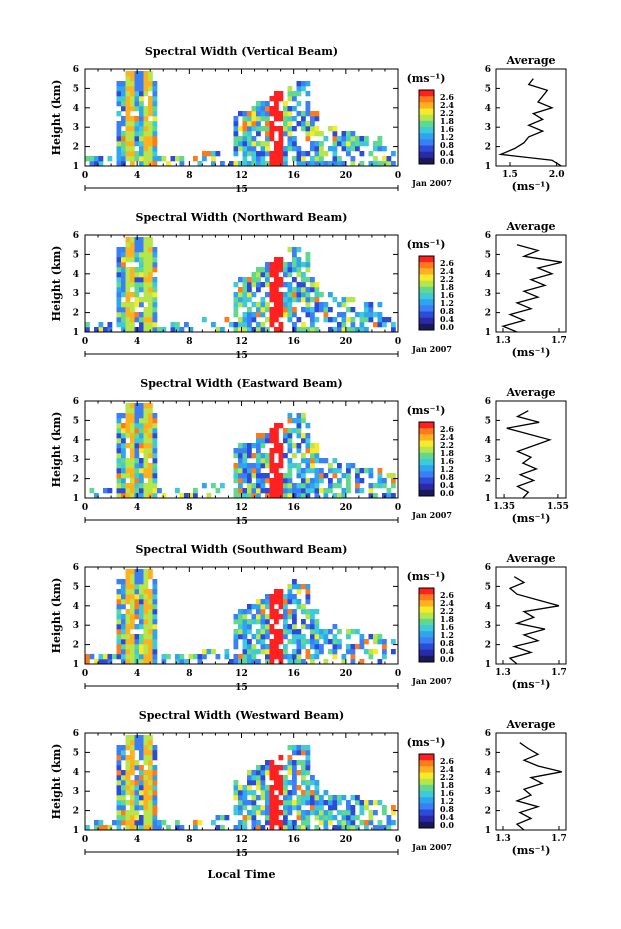 This screenshot has height=929, width=621. I want to click on colorbar-tick-label: 2.2, so click(447, 445).